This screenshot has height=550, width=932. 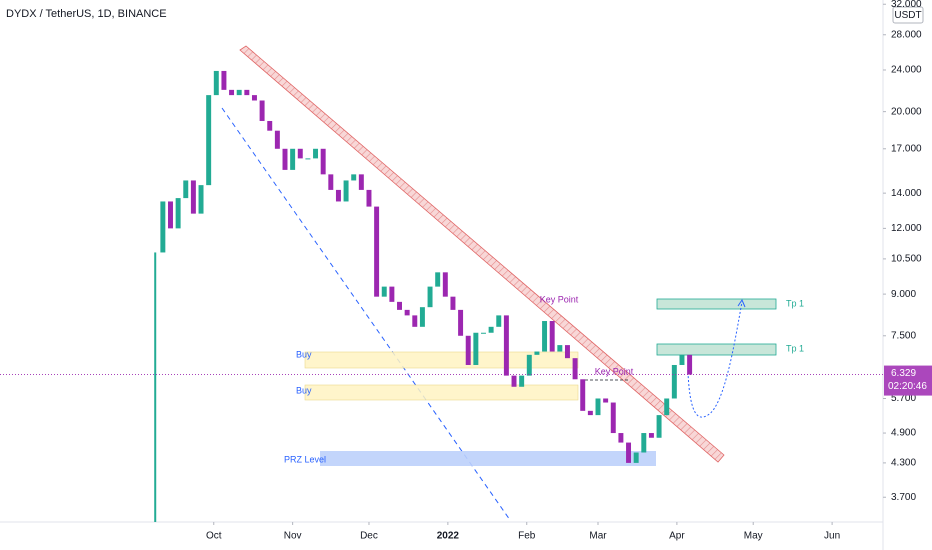 I want to click on x-tick-label: Oct, so click(x=214, y=536).